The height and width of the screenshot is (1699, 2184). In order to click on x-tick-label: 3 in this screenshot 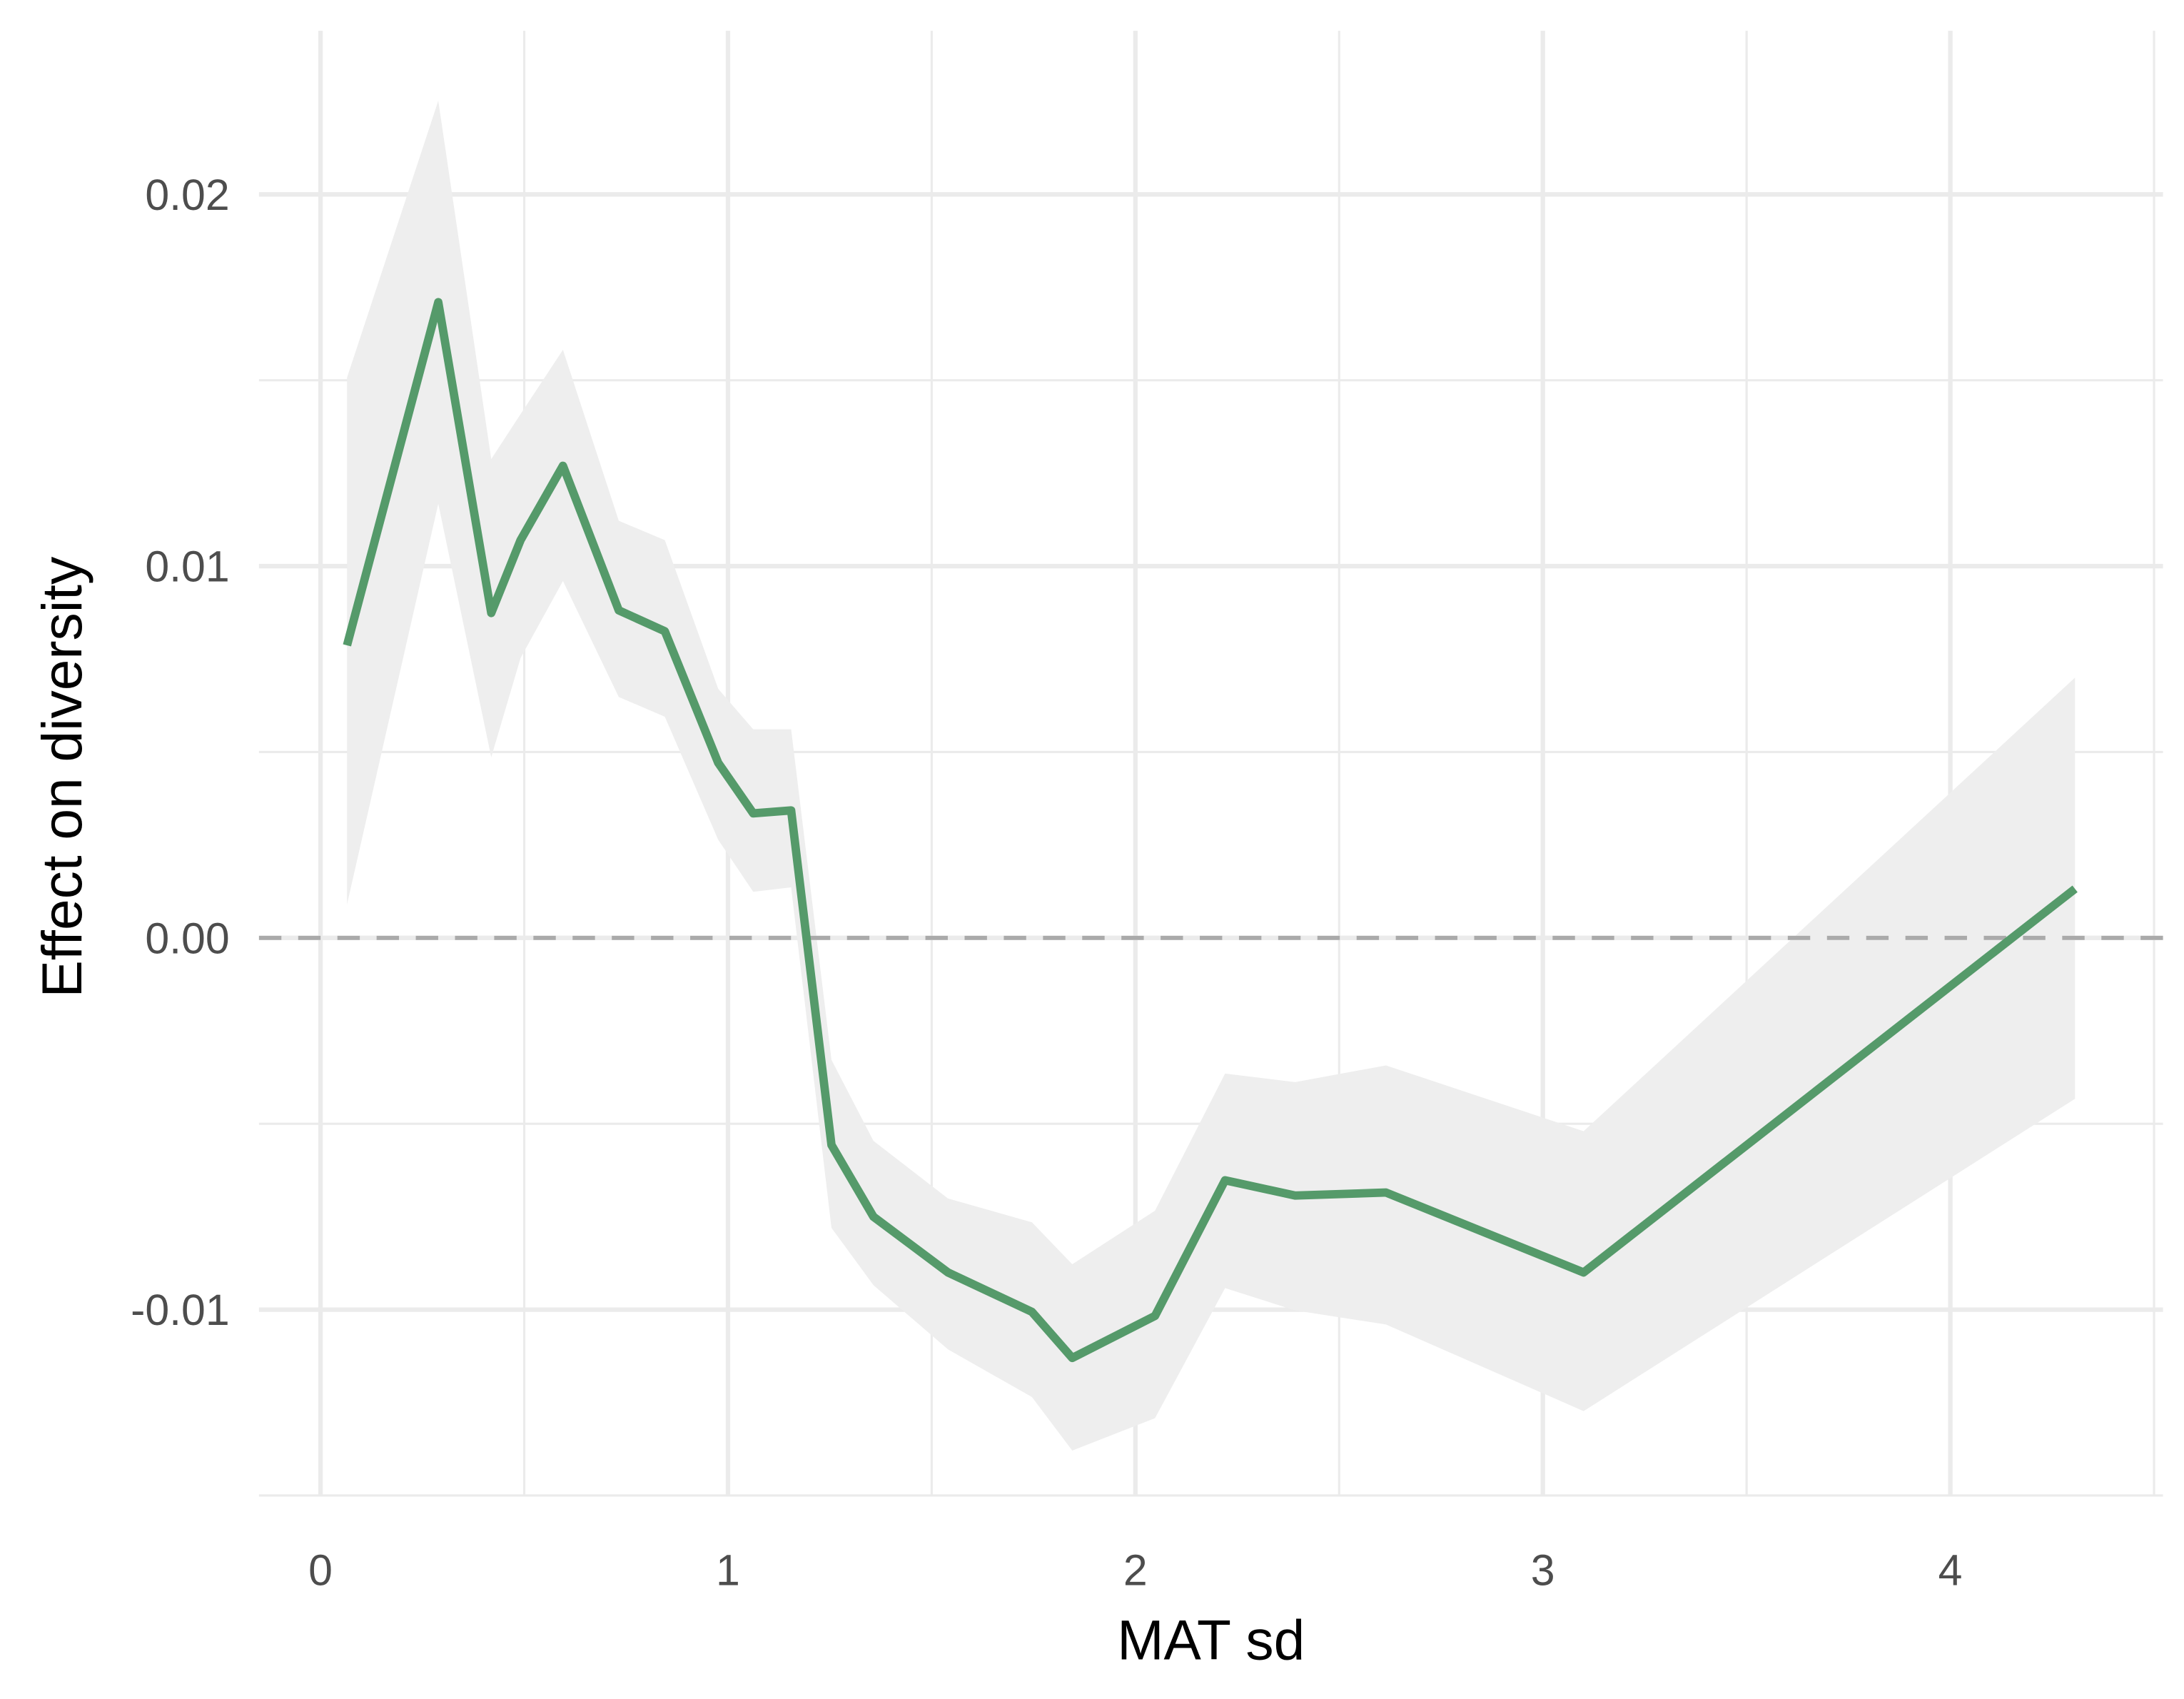, I will do `click(1543, 1570)`.